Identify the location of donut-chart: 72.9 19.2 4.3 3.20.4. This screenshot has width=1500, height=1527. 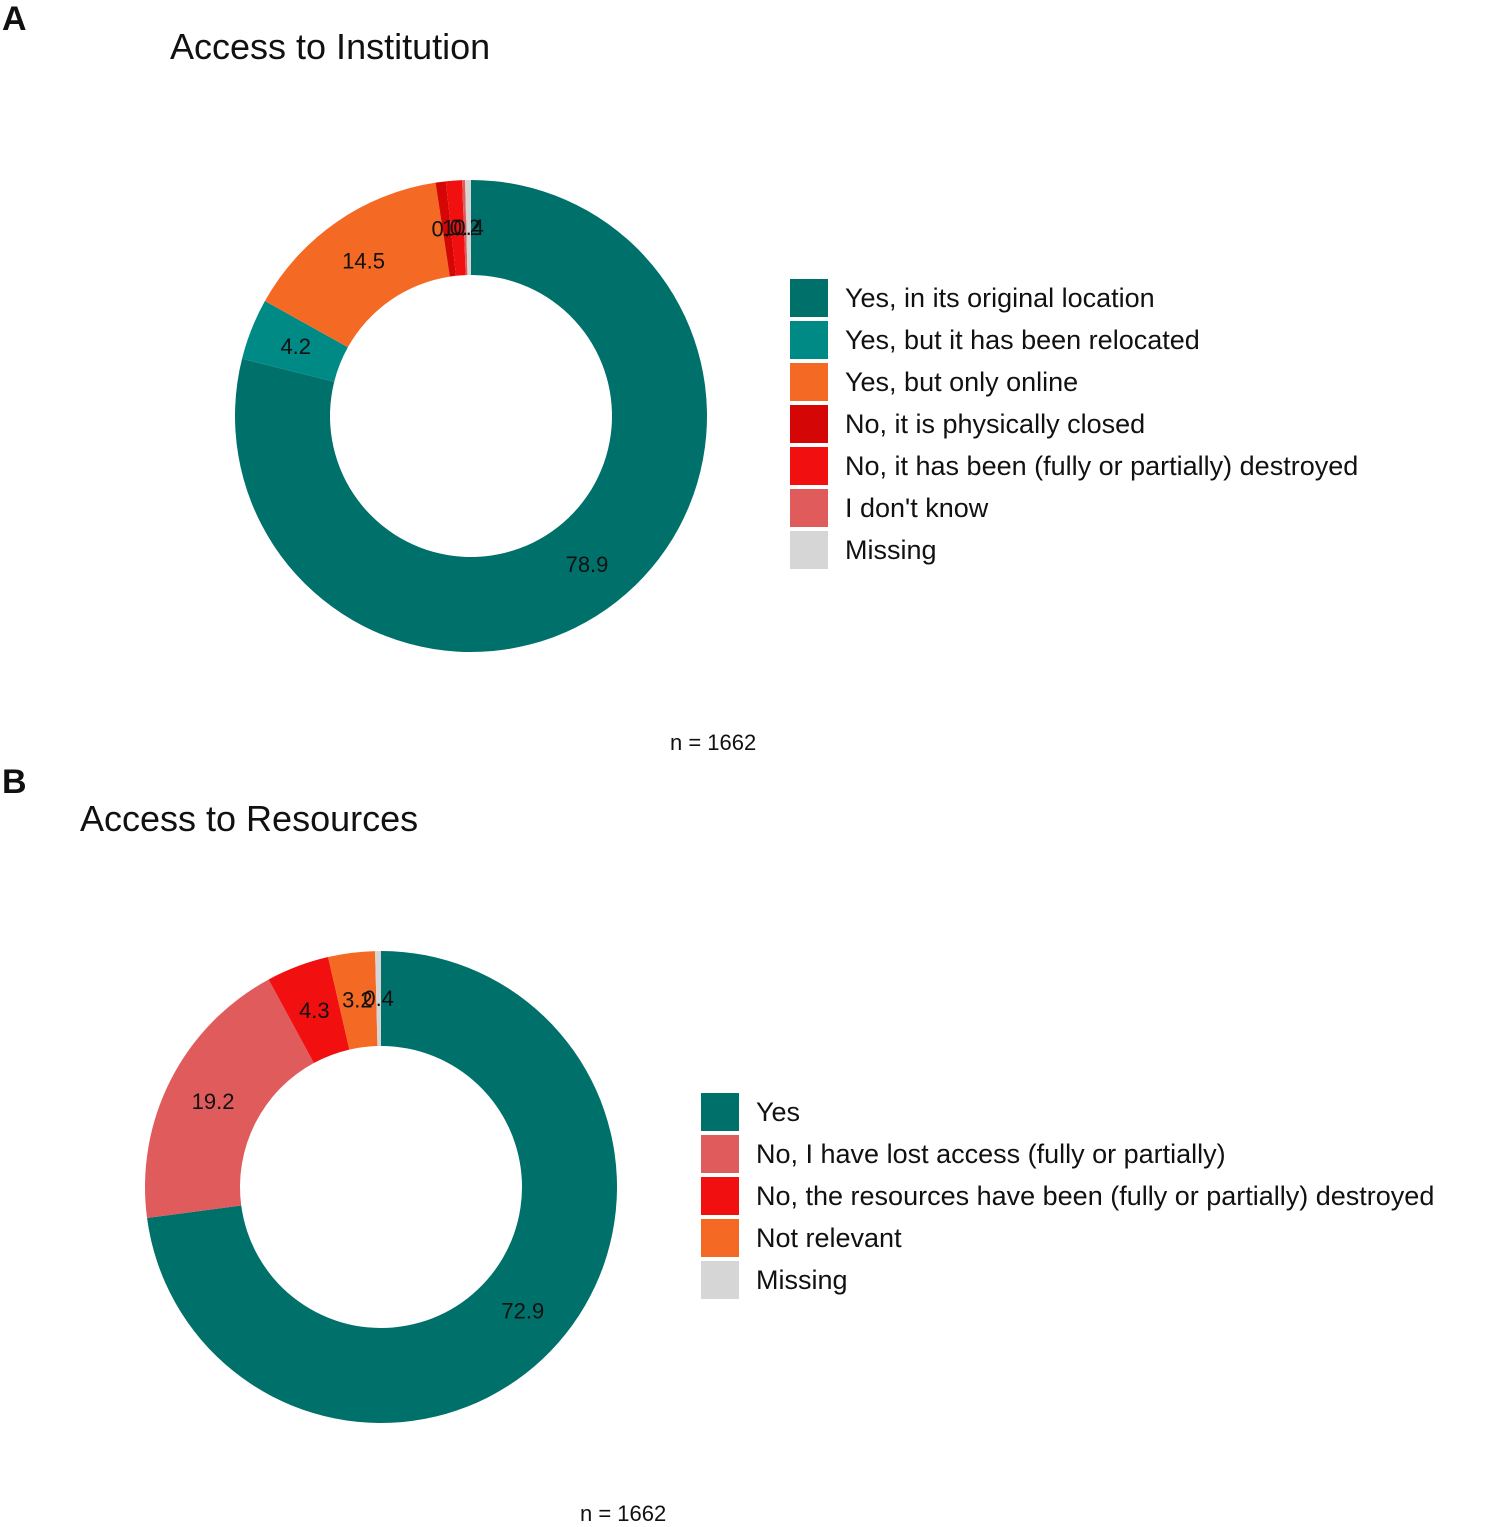
(381, 1187).